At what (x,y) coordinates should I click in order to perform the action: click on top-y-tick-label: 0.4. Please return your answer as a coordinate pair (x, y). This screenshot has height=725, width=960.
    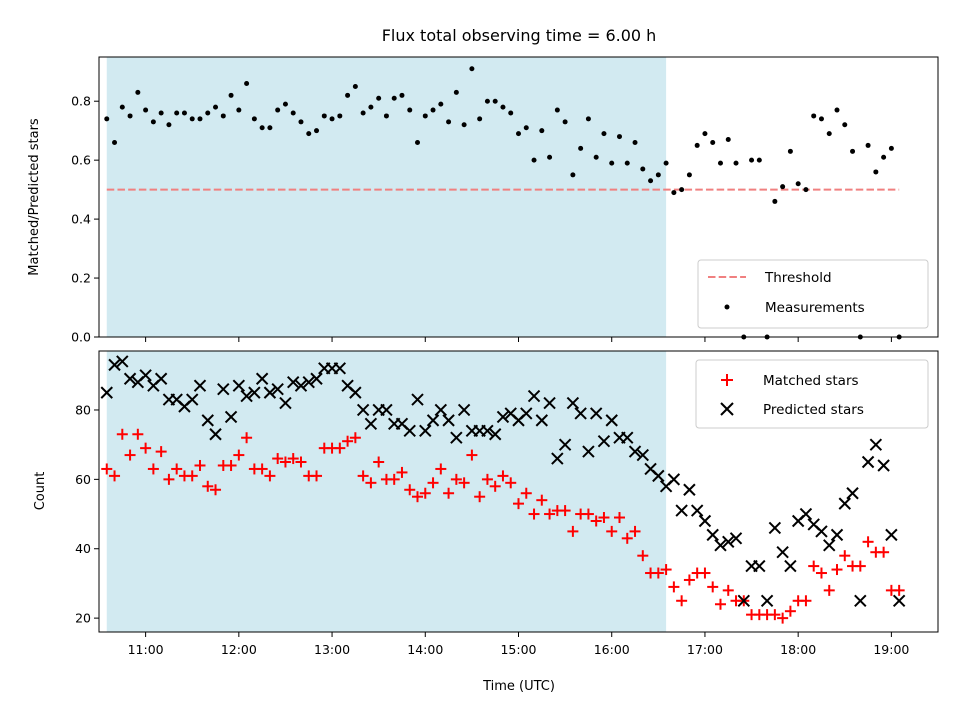
    Looking at the image, I should click on (81, 219).